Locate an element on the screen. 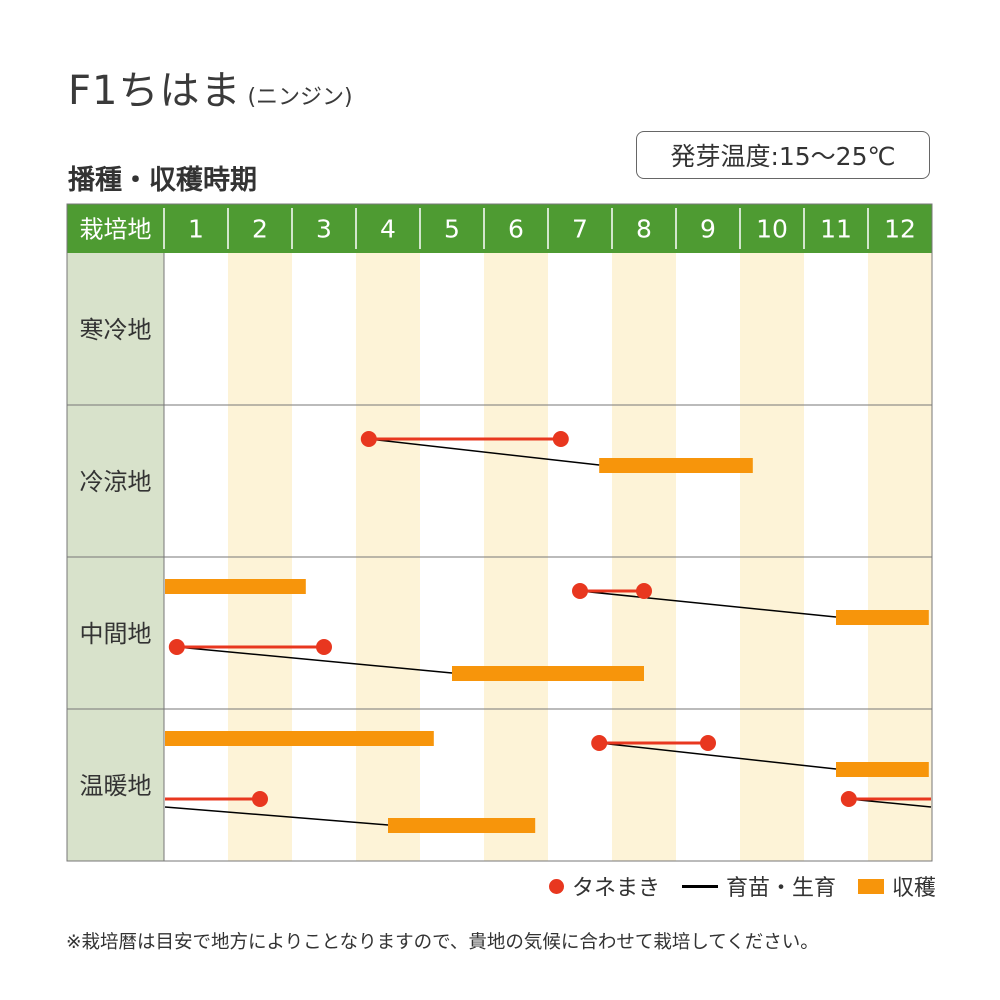  germination-temp-label: 発芽温度:15～25℃ is located at coordinates (783, 156).